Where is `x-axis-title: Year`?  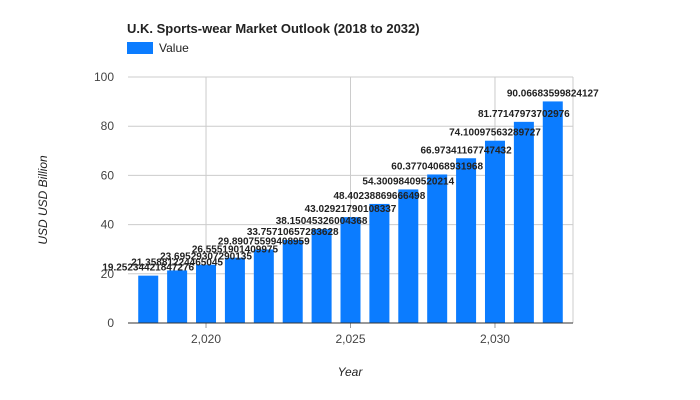 x-axis-title: Year is located at coordinates (351, 372).